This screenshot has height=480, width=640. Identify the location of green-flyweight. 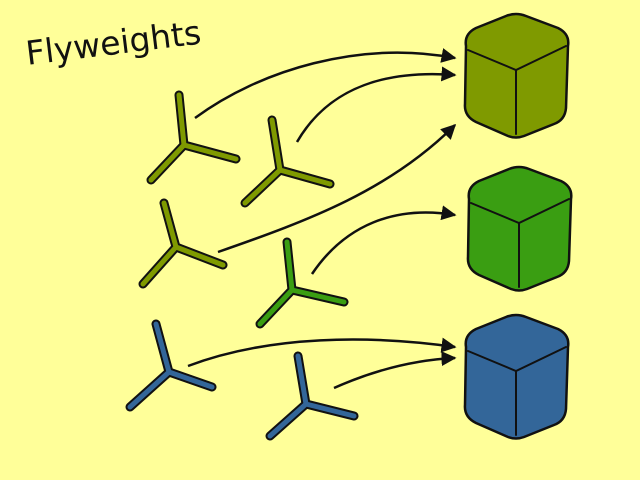
(519, 228).